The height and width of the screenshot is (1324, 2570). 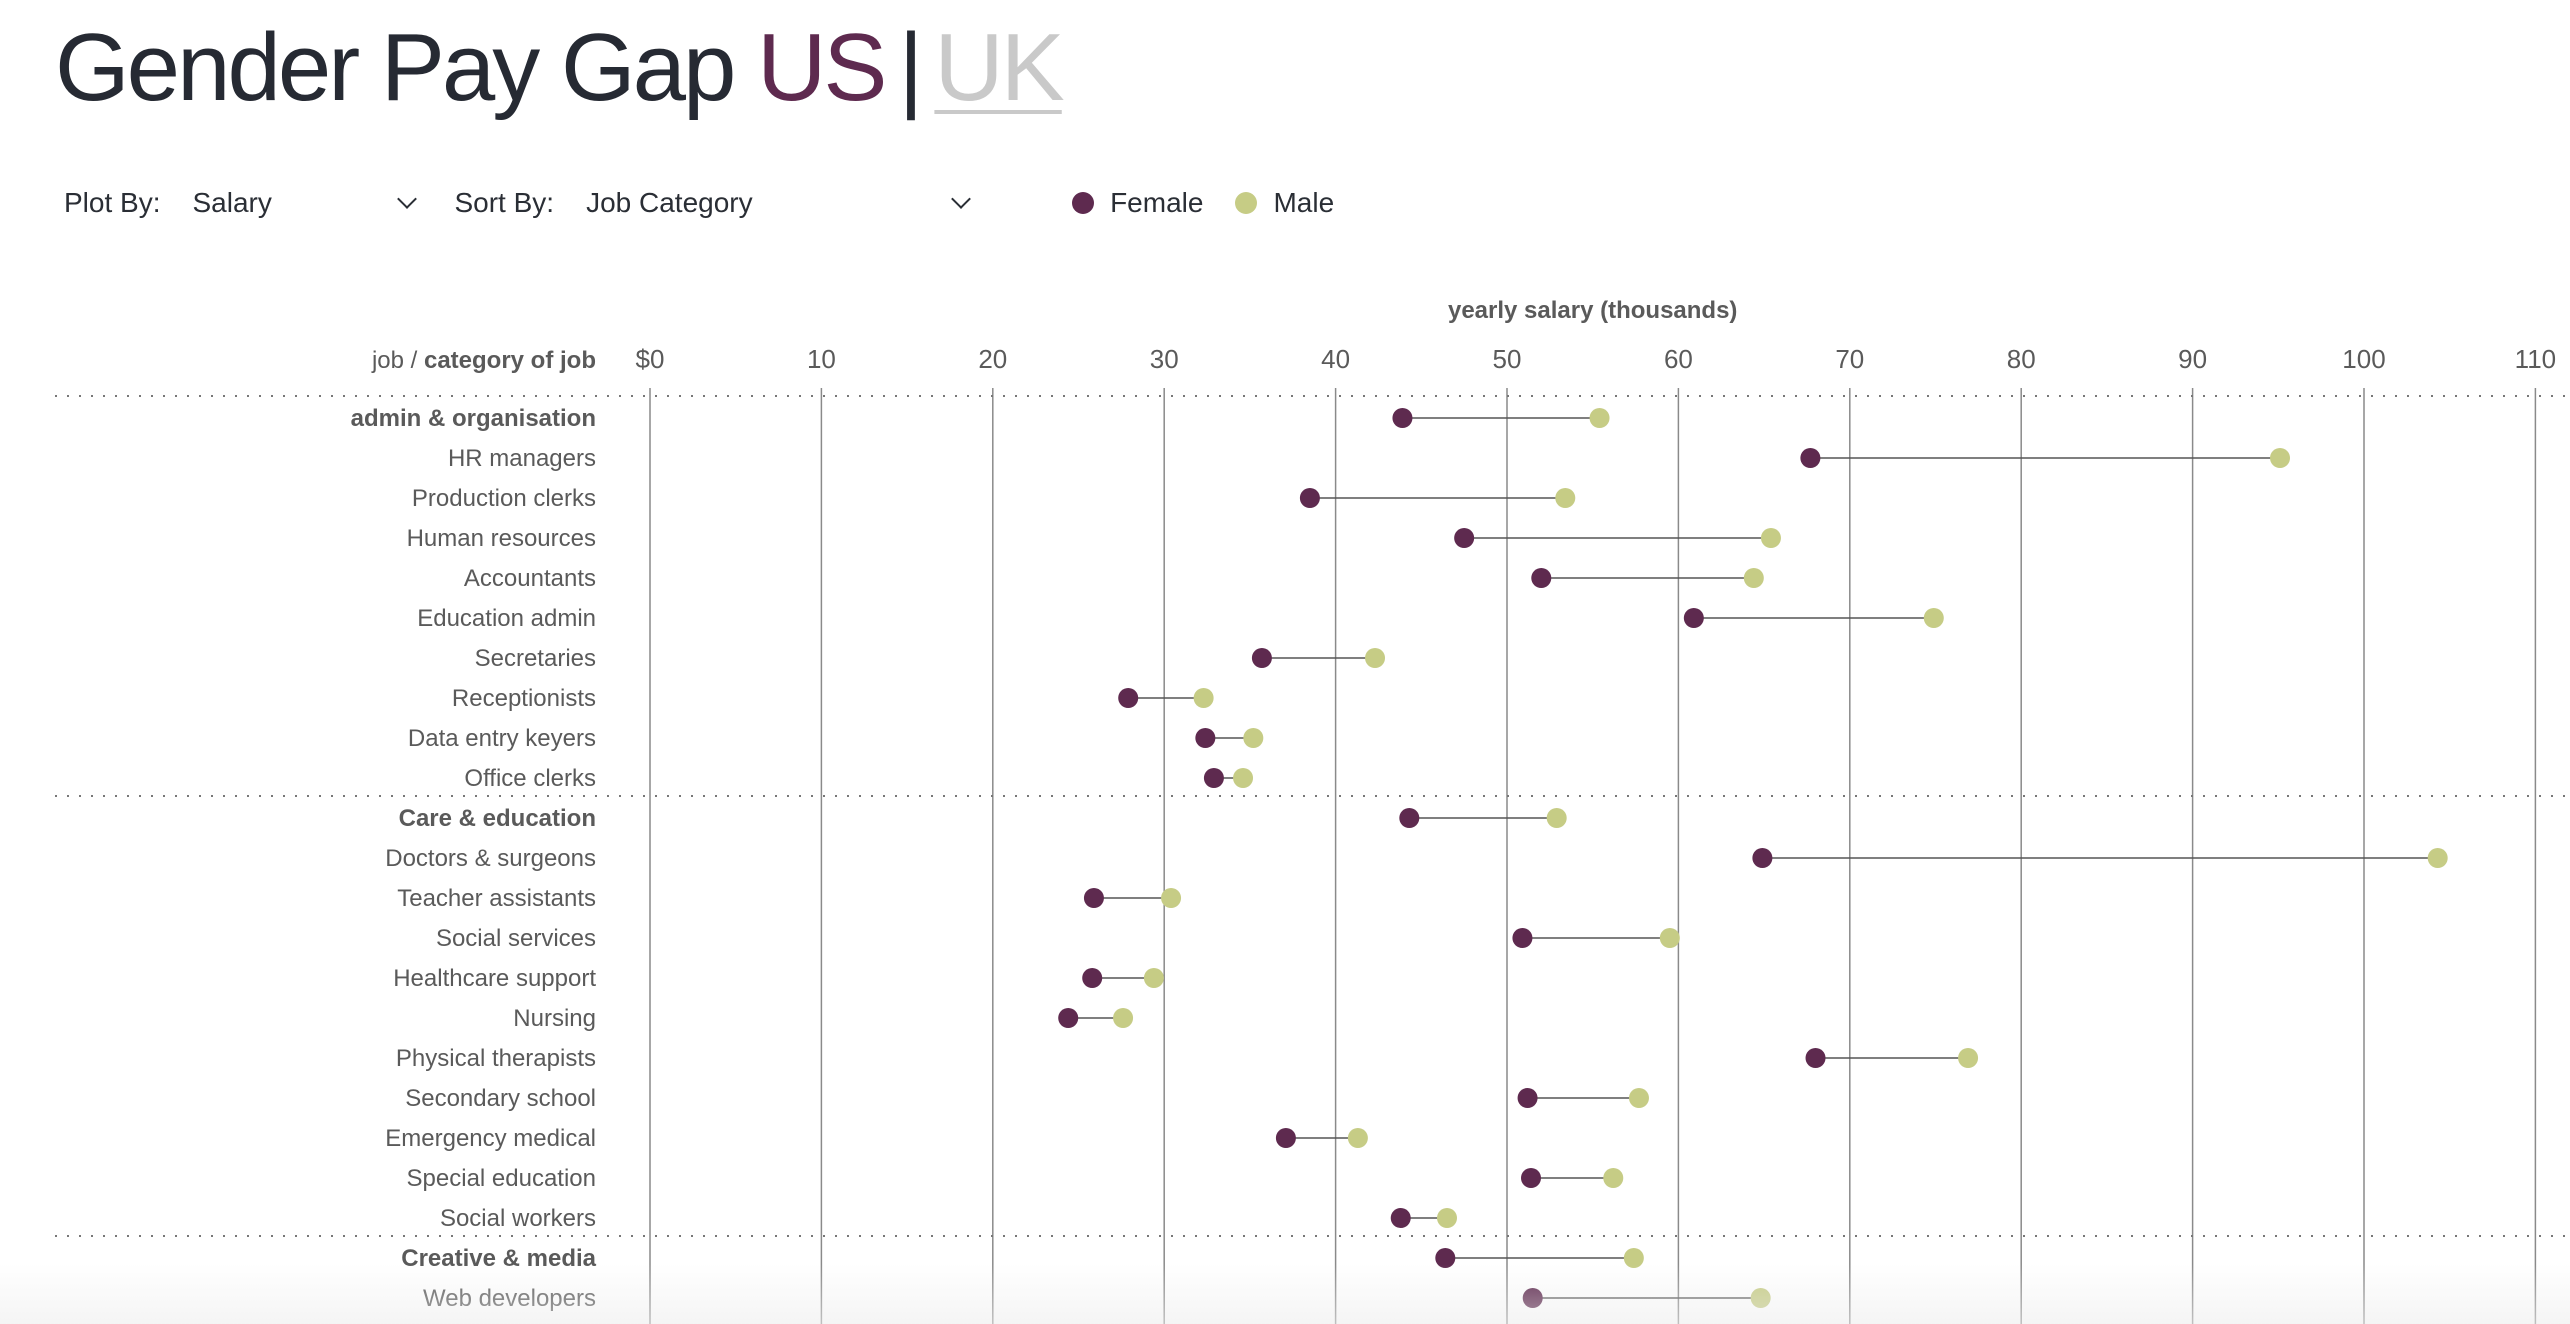 I want to click on job-label: Secretaries, so click(x=535, y=658).